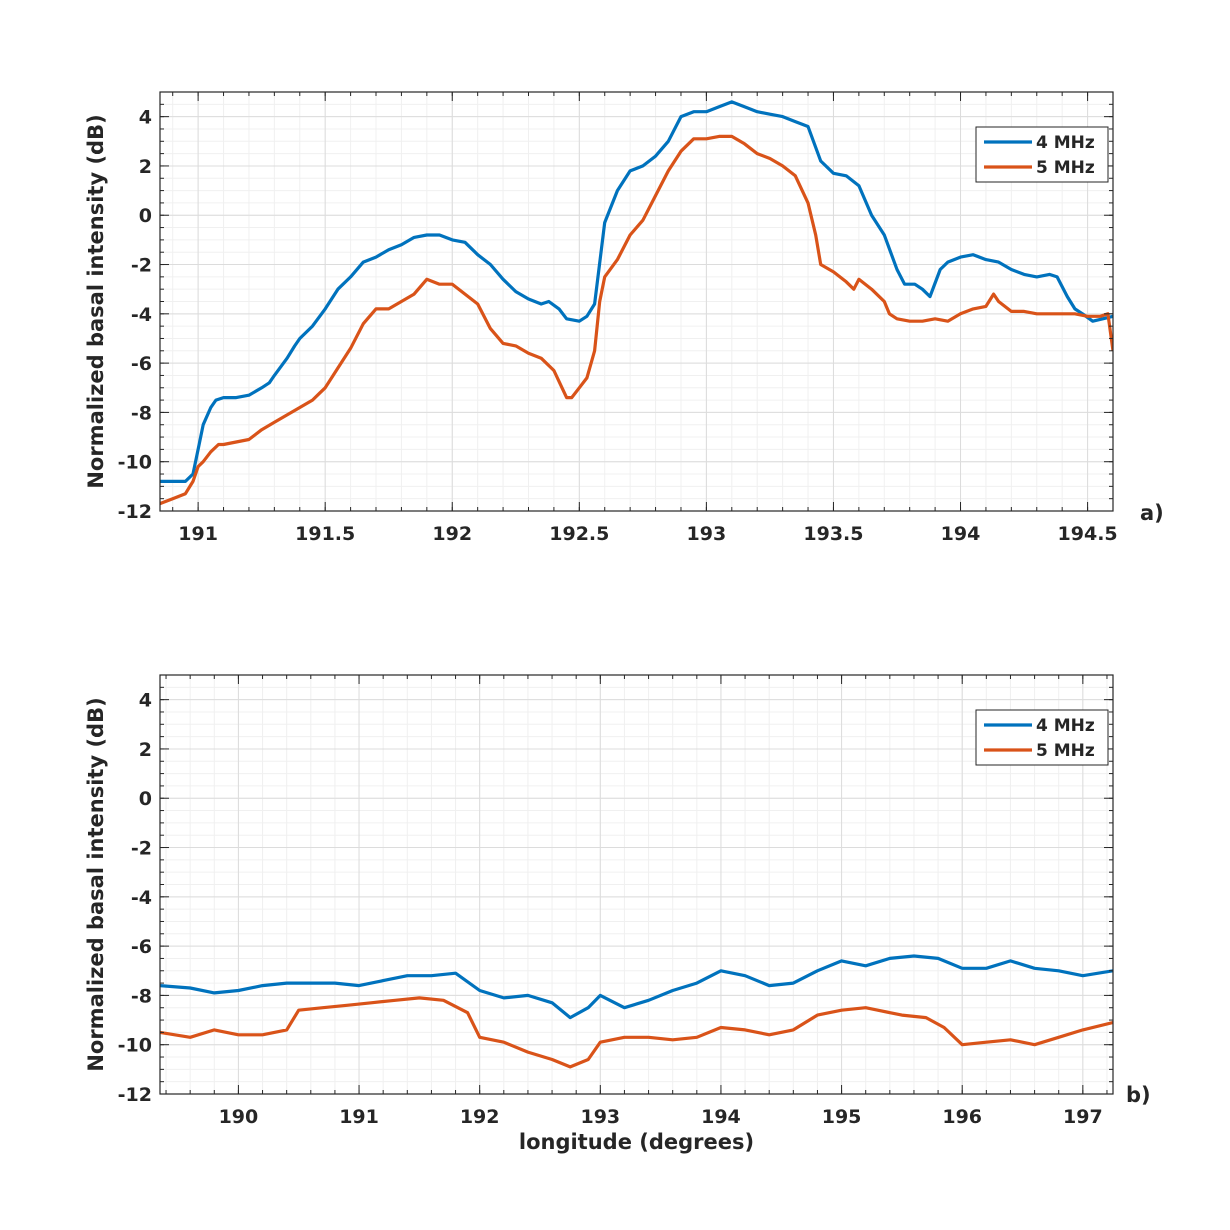  I want to click on x-tick-label: 197, so click(1083, 1117).